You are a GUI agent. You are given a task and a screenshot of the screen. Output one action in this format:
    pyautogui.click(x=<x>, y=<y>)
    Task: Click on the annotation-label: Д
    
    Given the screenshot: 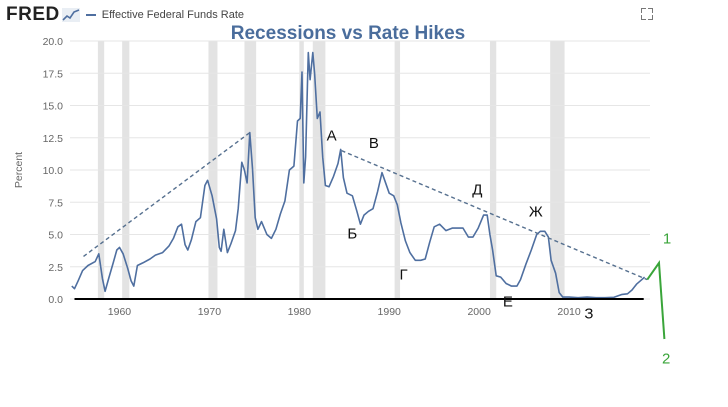 What is the action you would take?
    pyautogui.click(x=477, y=190)
    